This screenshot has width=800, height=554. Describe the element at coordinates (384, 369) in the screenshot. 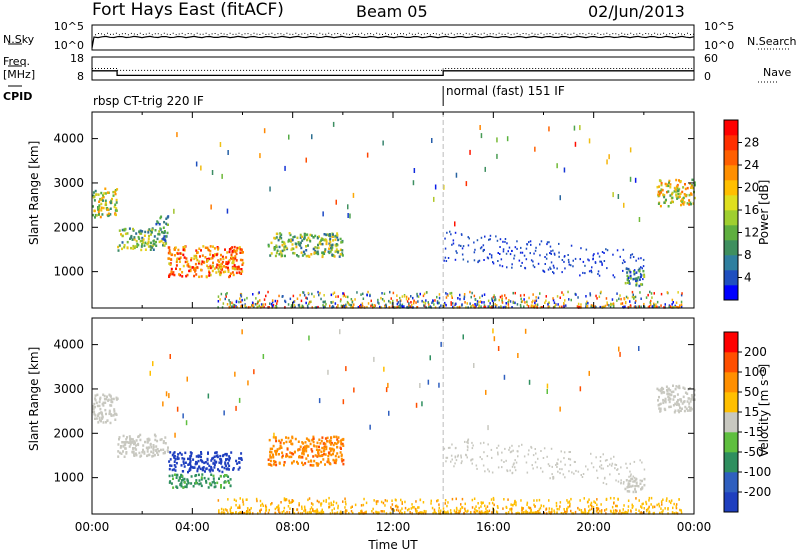

I see `velocity-isolated-echo` at that location.